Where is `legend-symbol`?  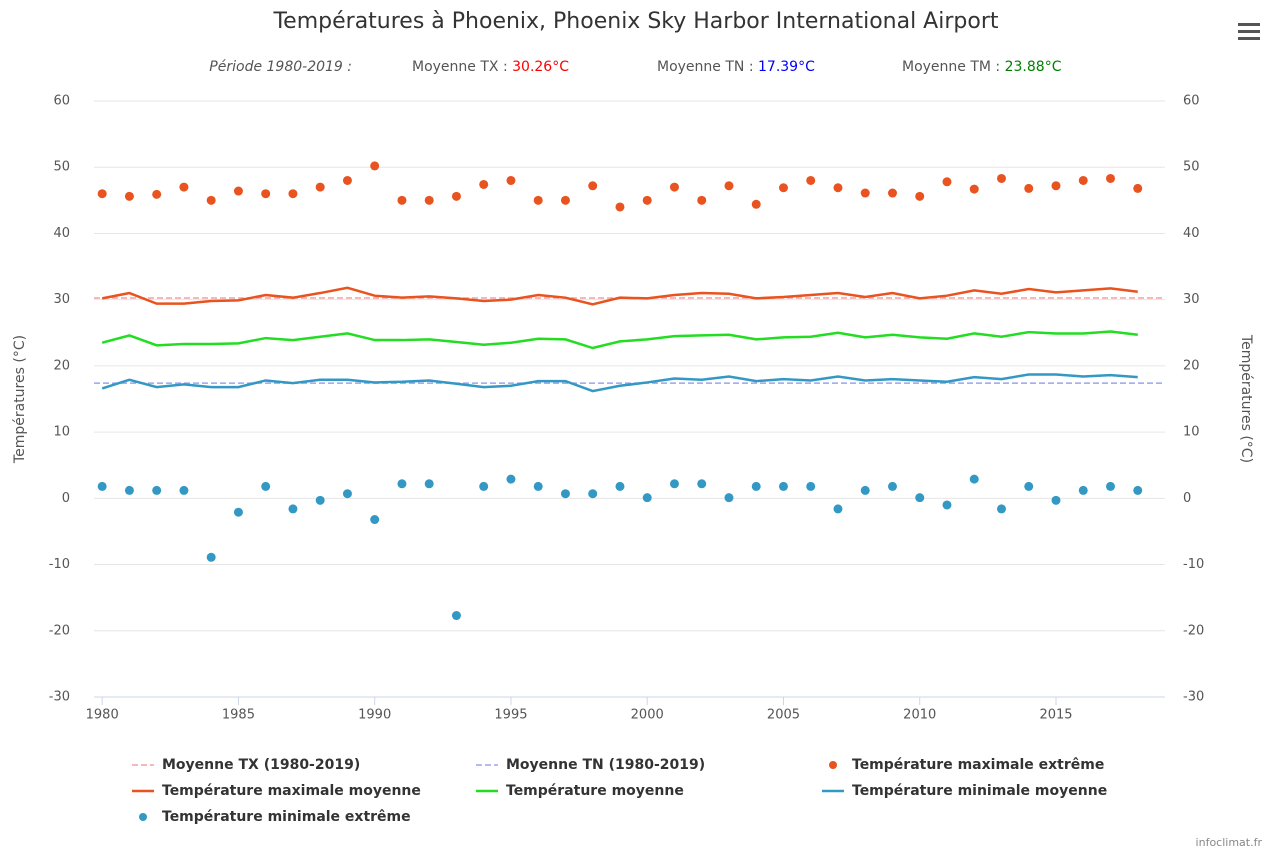
legend-symbol is located at coordinates (143, 817).